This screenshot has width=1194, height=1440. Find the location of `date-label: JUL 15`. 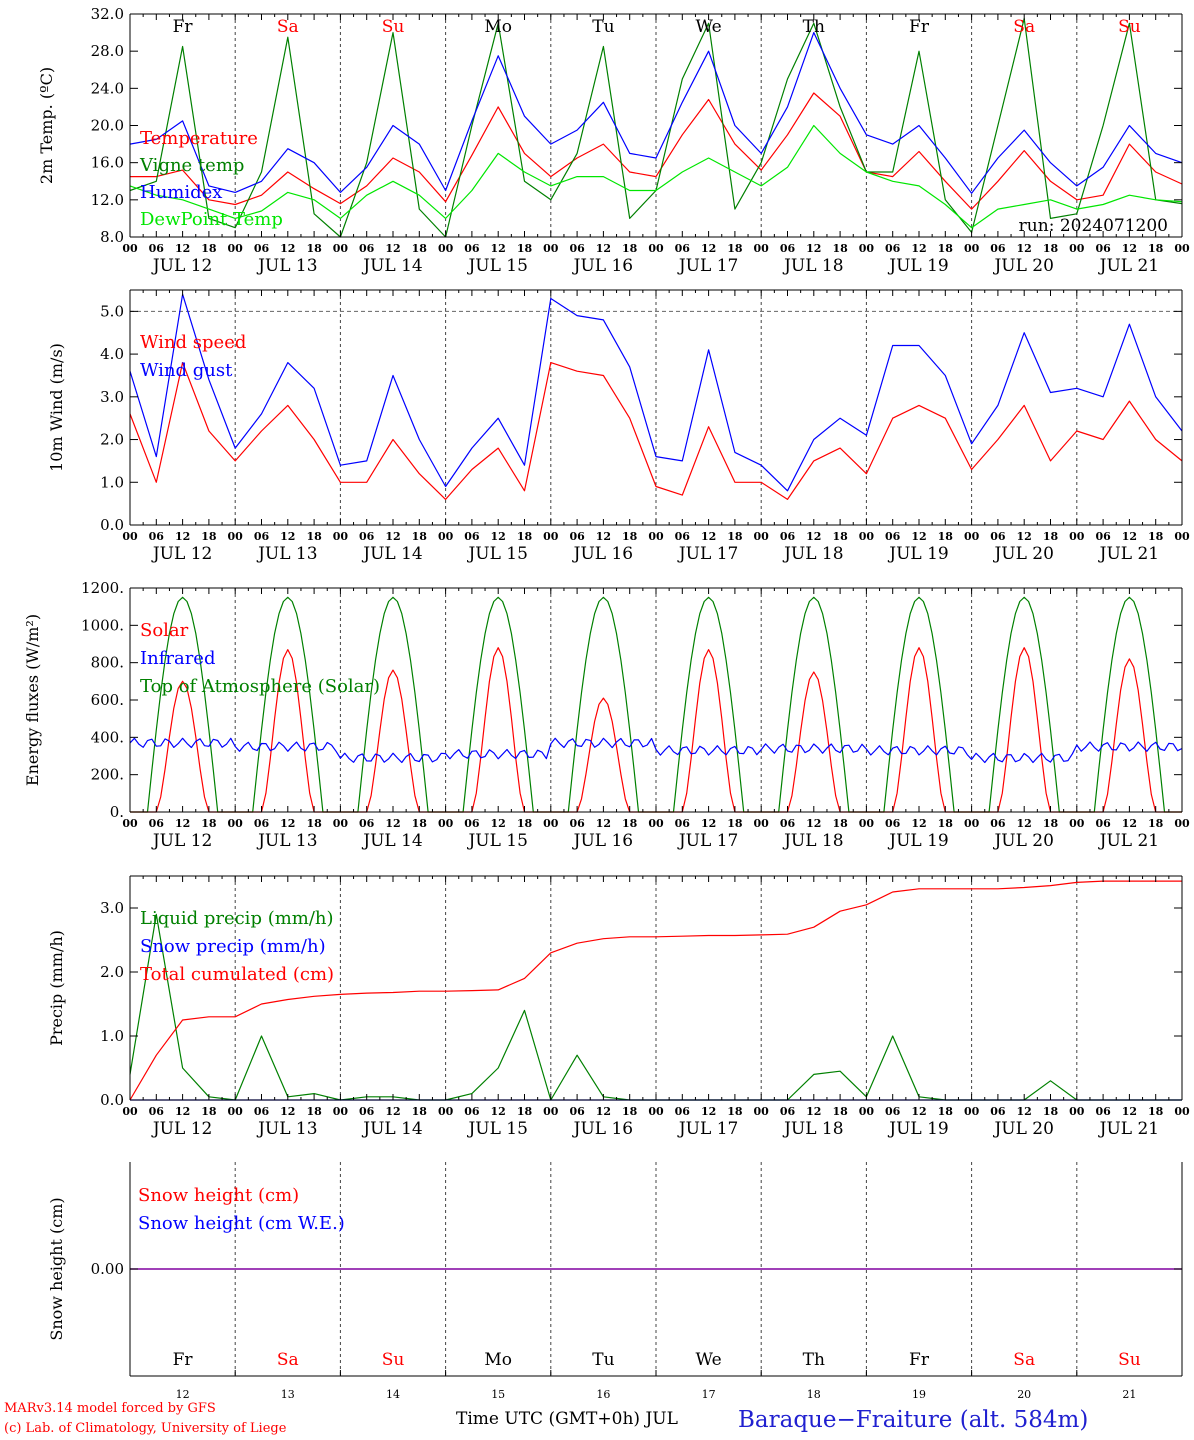

date-label: JUL 15 is located at coordinates (496, 554).